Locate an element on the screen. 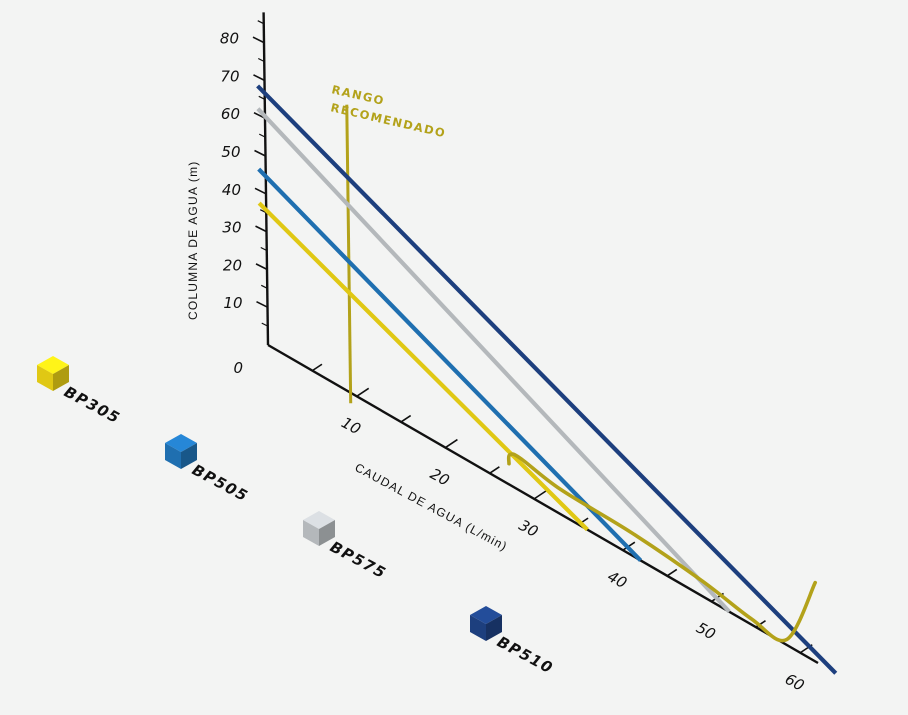 This screenshot has height=715, width=908. y-tick-label: 20 is located at coordinates (232, 265).